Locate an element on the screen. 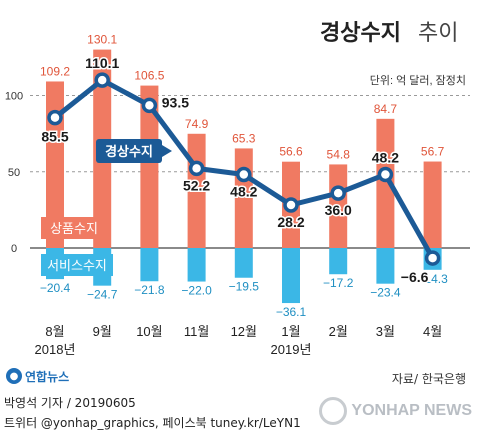 This screenshot has width=480, height=438. year-label: 2019년 is located at coordinates (291, 349).